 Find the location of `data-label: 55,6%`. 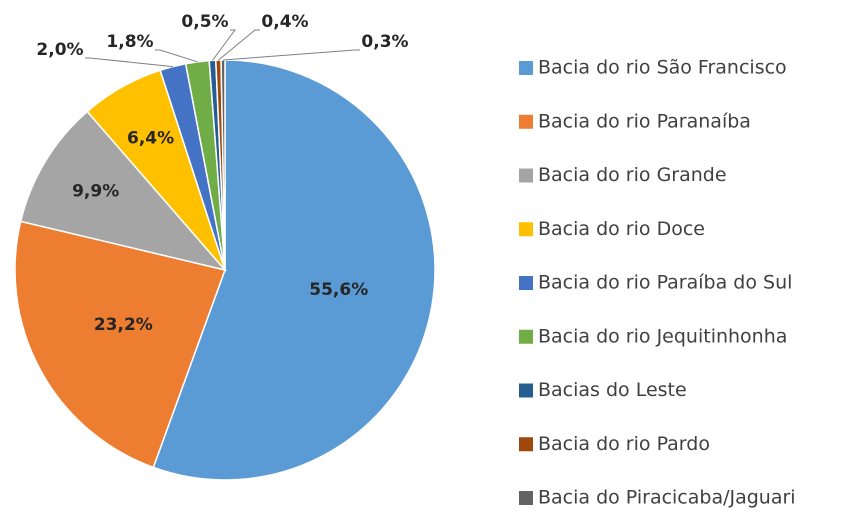

data-label: 55,6% is located at coordinates (338, 290).